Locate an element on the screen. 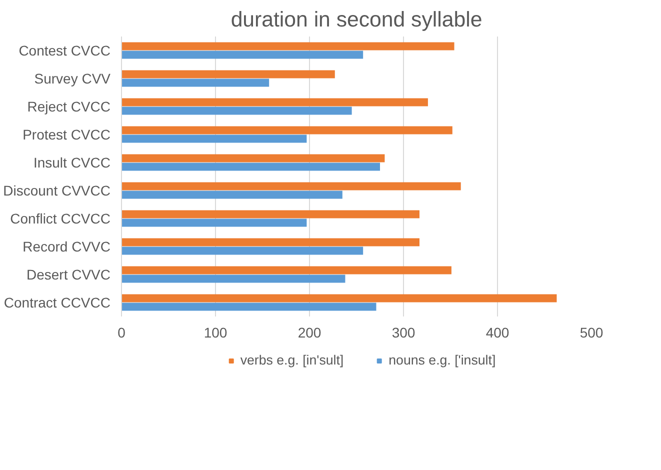  y-tick-label: Record CVVC is located at coordinates (66, 246).